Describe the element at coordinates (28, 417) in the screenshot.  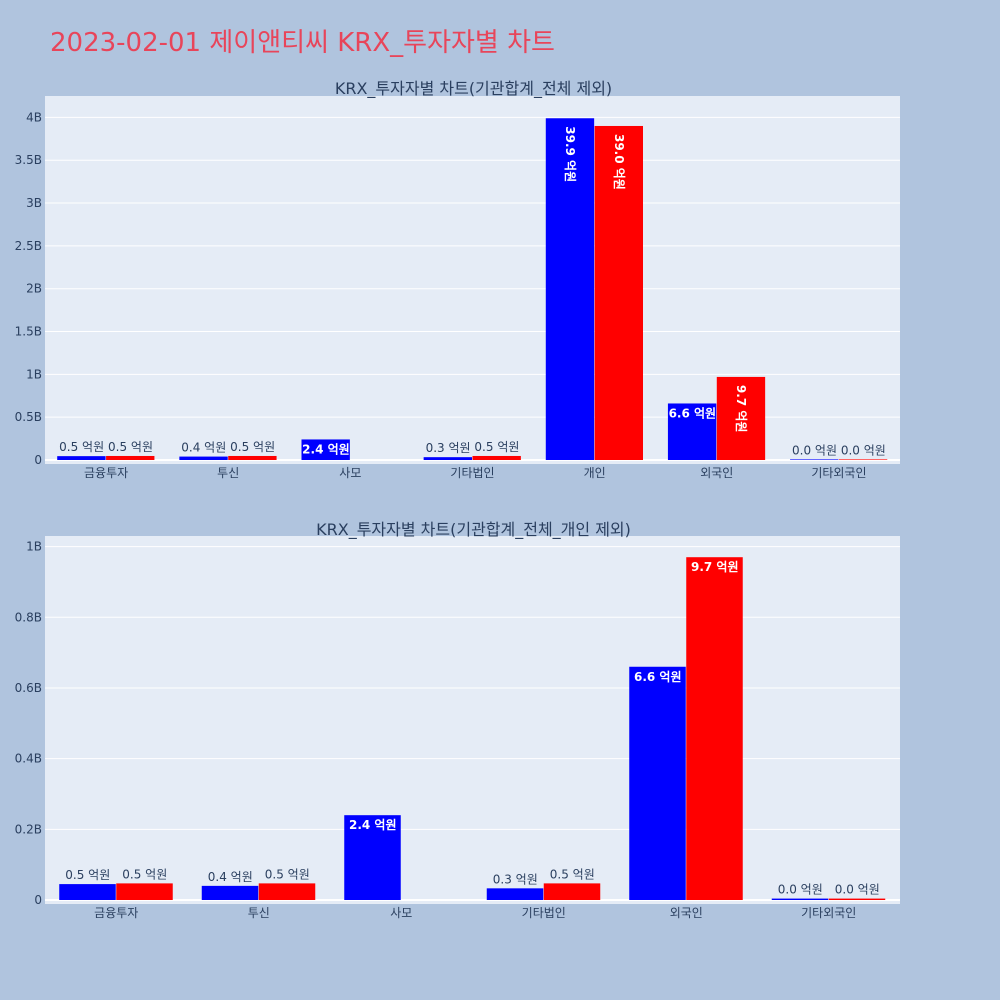
I see `y-tick-label: 0.5B` at that location.